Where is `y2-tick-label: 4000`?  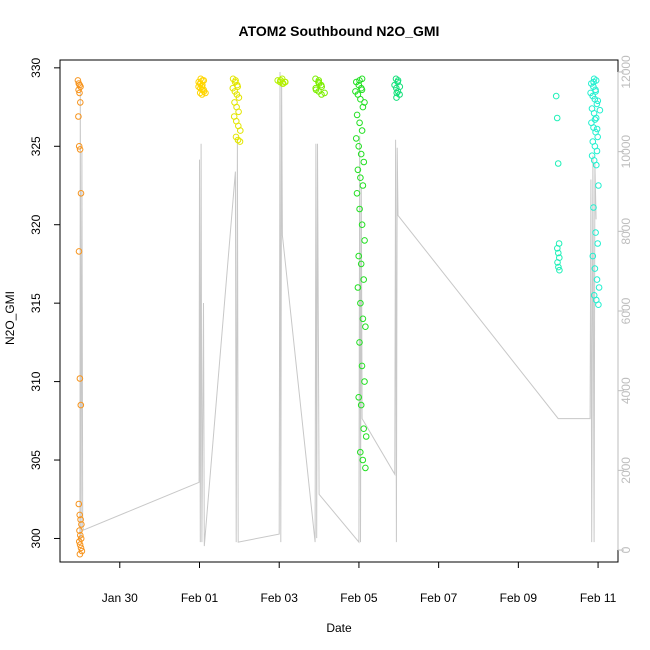 y2-tick-label: 4000 is located at coordinates (626, 390).